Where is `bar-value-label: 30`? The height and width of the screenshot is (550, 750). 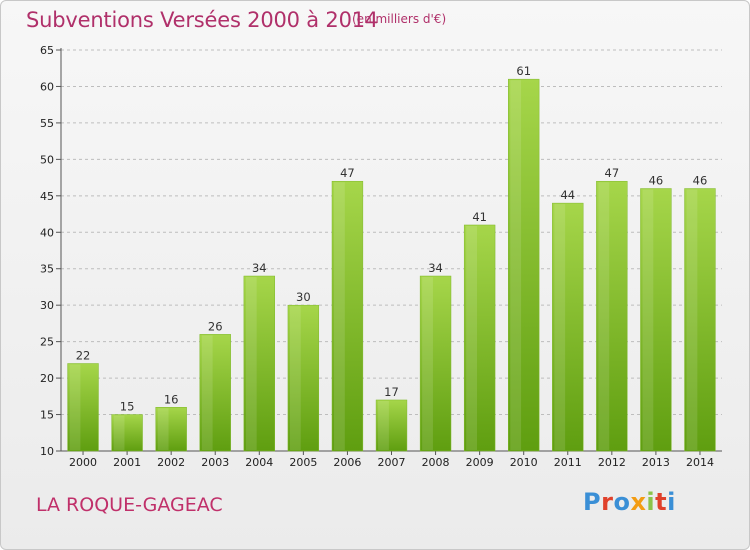
bar-value-label: 30 is located at coordinates (303, 297).